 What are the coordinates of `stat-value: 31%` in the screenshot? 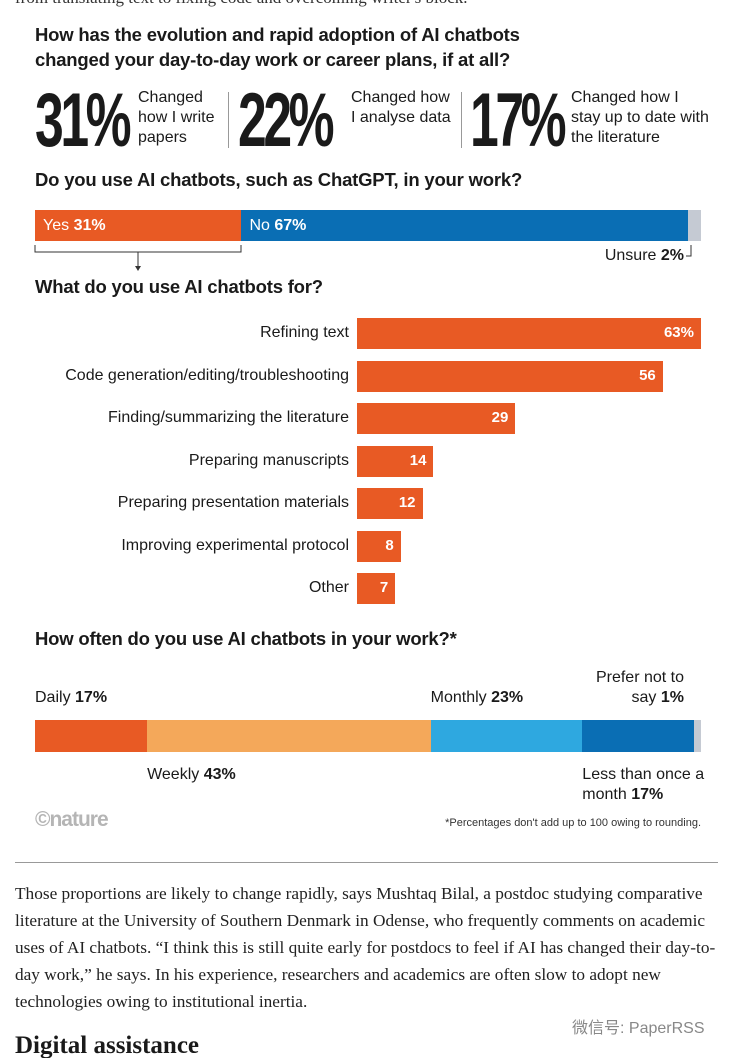 It's located at (83, 120).